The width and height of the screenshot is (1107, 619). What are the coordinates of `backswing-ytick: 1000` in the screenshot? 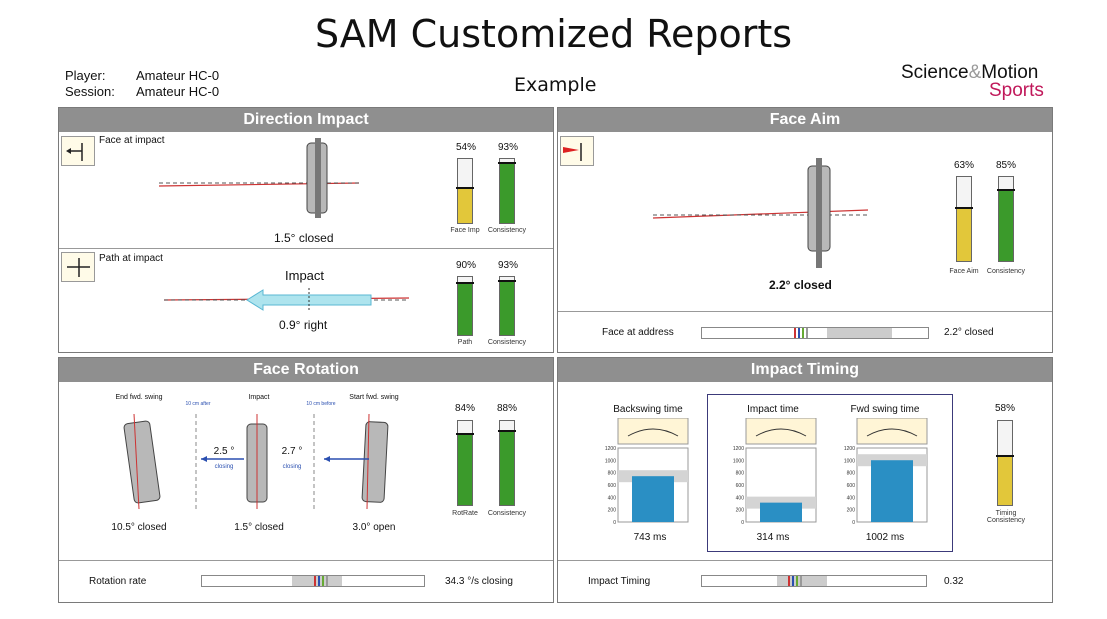 It's located at (610, 461).